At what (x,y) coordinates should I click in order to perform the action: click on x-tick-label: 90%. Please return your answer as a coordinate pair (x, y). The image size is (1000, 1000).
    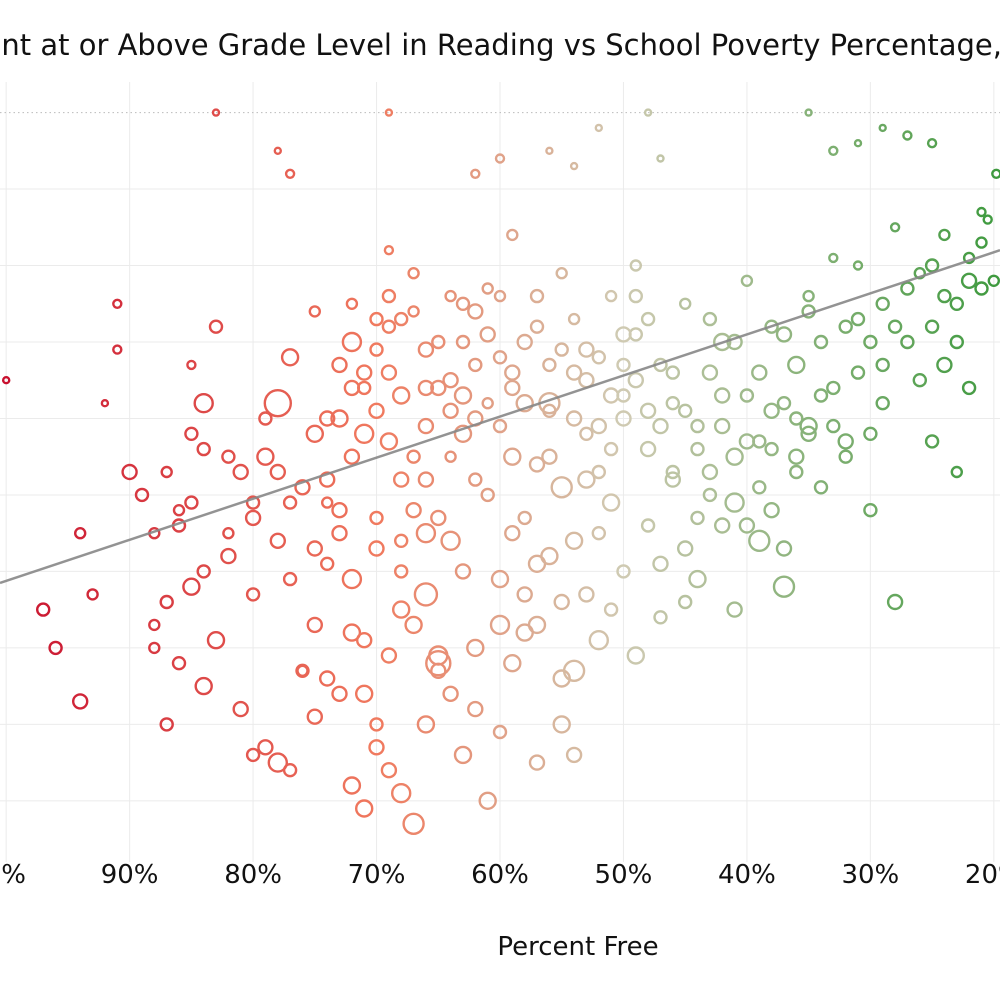
    Looking at the image, I should click on (130, 875).